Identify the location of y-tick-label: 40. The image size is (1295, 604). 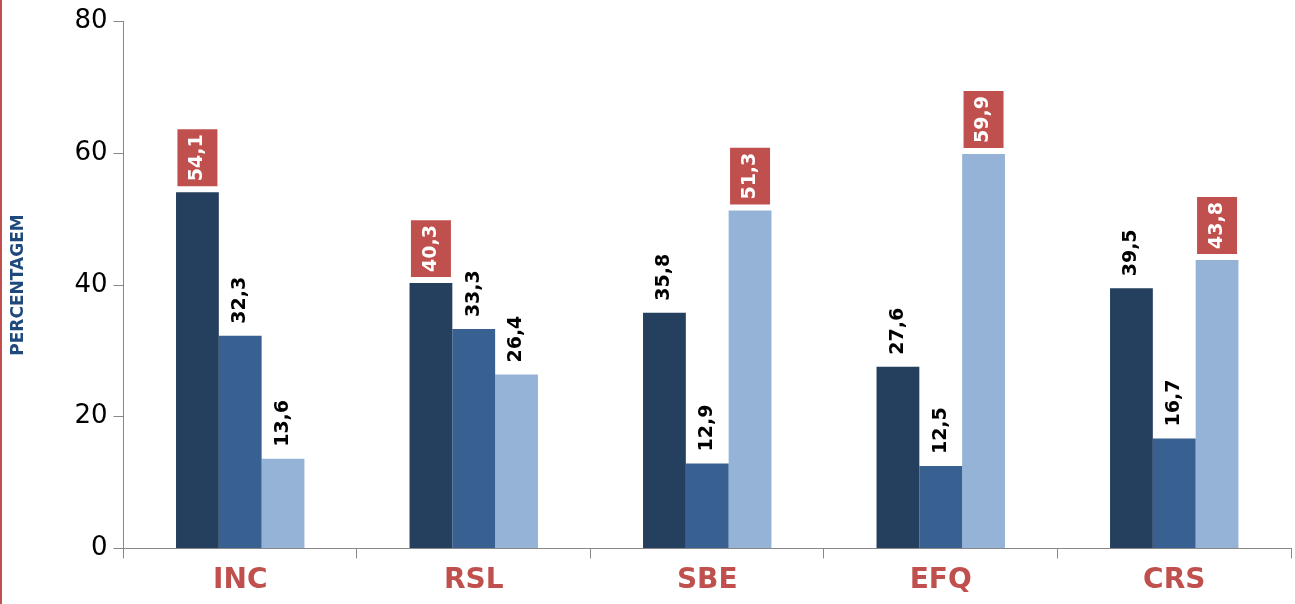
(91, 282).